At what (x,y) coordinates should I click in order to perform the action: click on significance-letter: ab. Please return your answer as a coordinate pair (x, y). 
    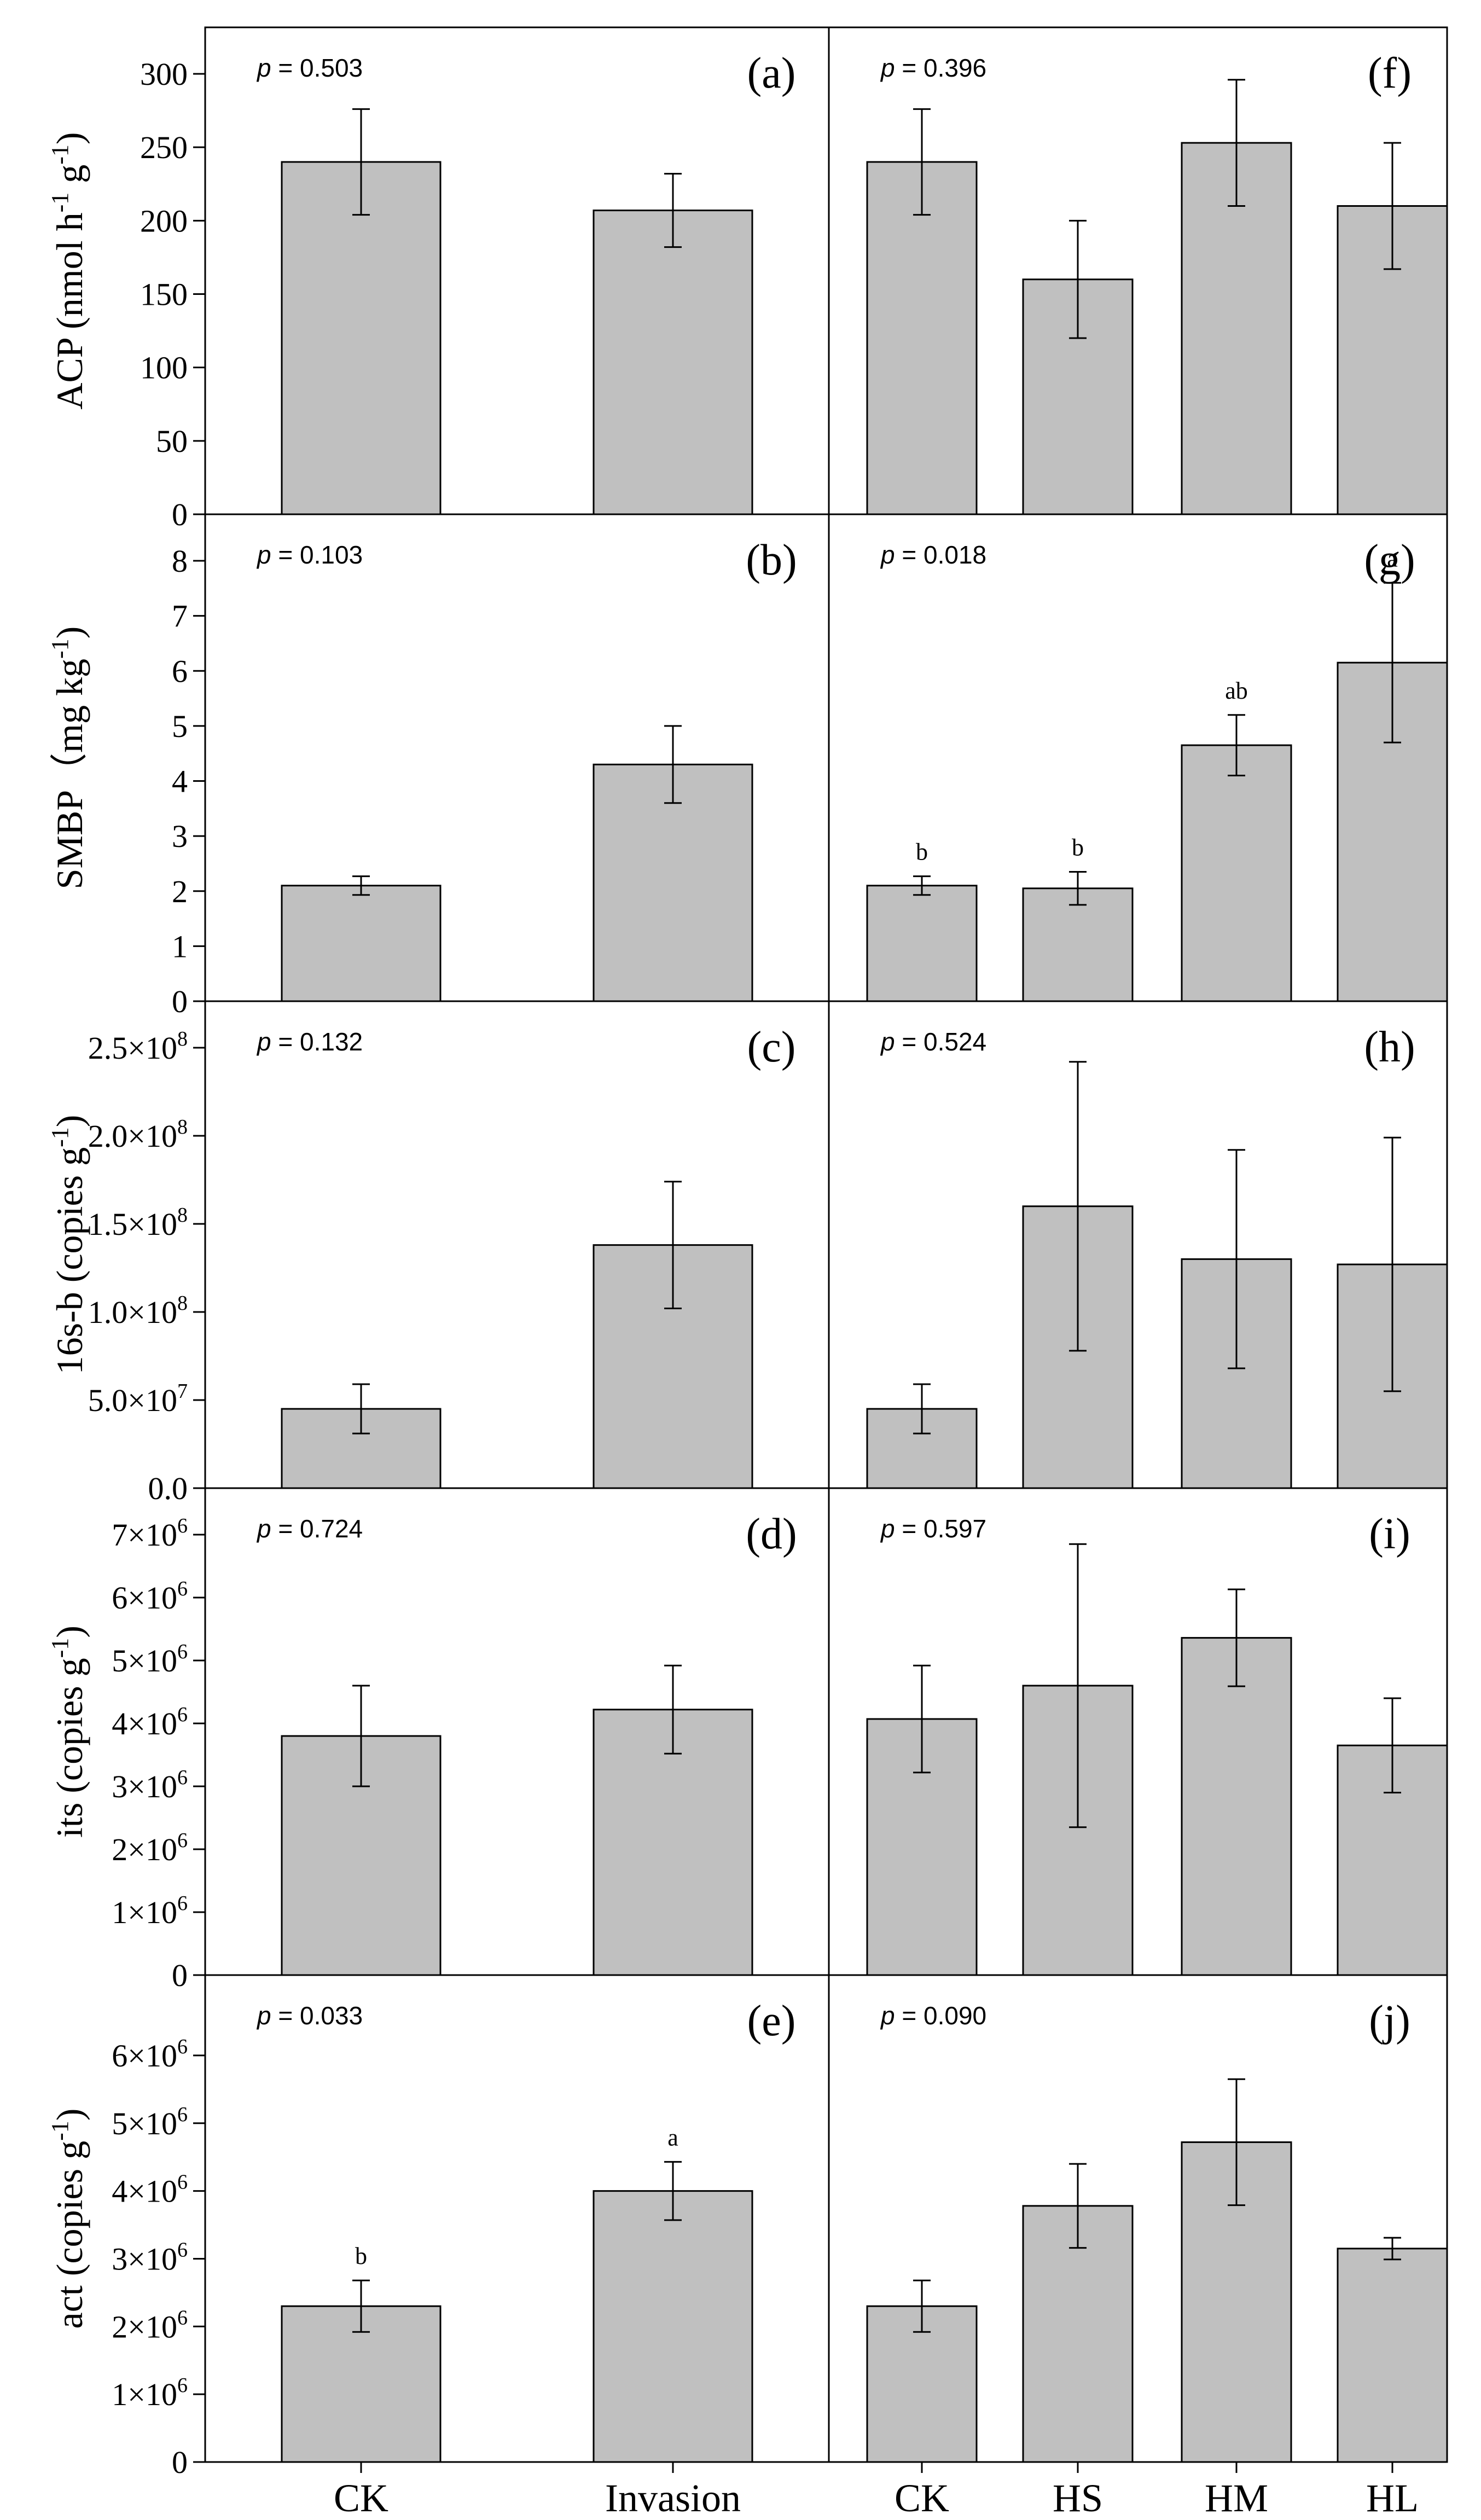
    Looking at the image, I should click on (1236, 690).